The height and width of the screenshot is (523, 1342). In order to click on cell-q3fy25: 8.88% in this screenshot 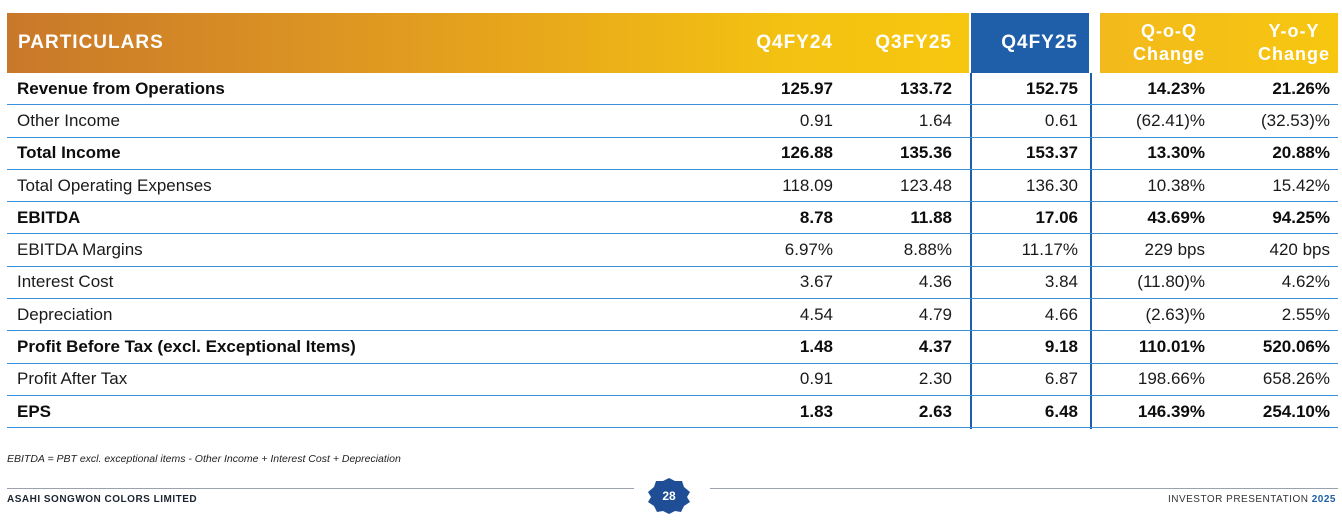, I will do `click(927, 250)`.